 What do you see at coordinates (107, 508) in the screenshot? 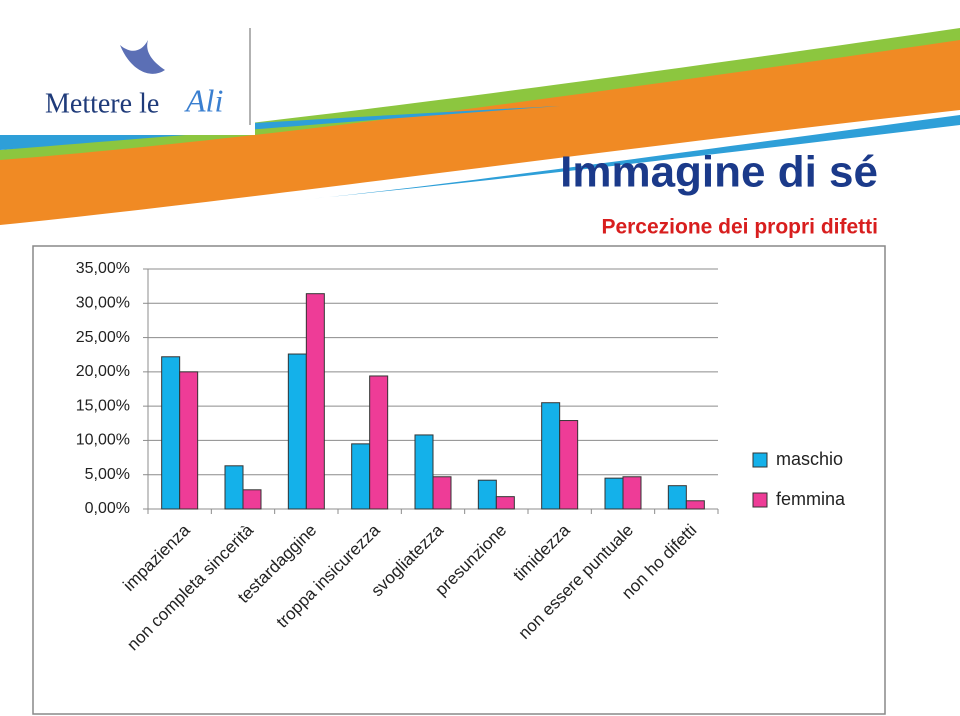
I see `y-tick-label: 0,00%` at bounding box center [107, 508].